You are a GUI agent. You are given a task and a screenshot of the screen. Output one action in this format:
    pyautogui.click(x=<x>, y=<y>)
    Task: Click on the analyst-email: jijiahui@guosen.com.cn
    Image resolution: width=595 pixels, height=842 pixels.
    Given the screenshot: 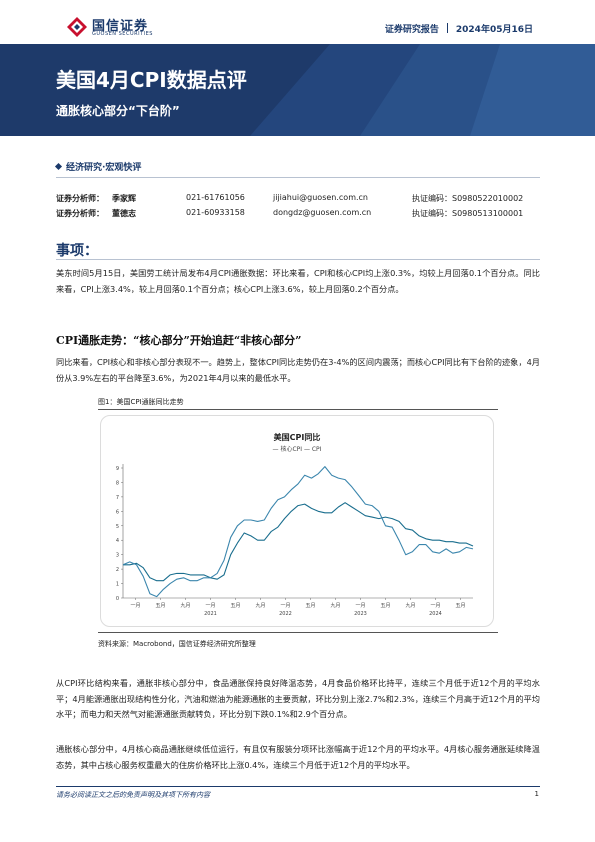 What is the action you would take?
    pyautogui.click(x=320, y=197)
    